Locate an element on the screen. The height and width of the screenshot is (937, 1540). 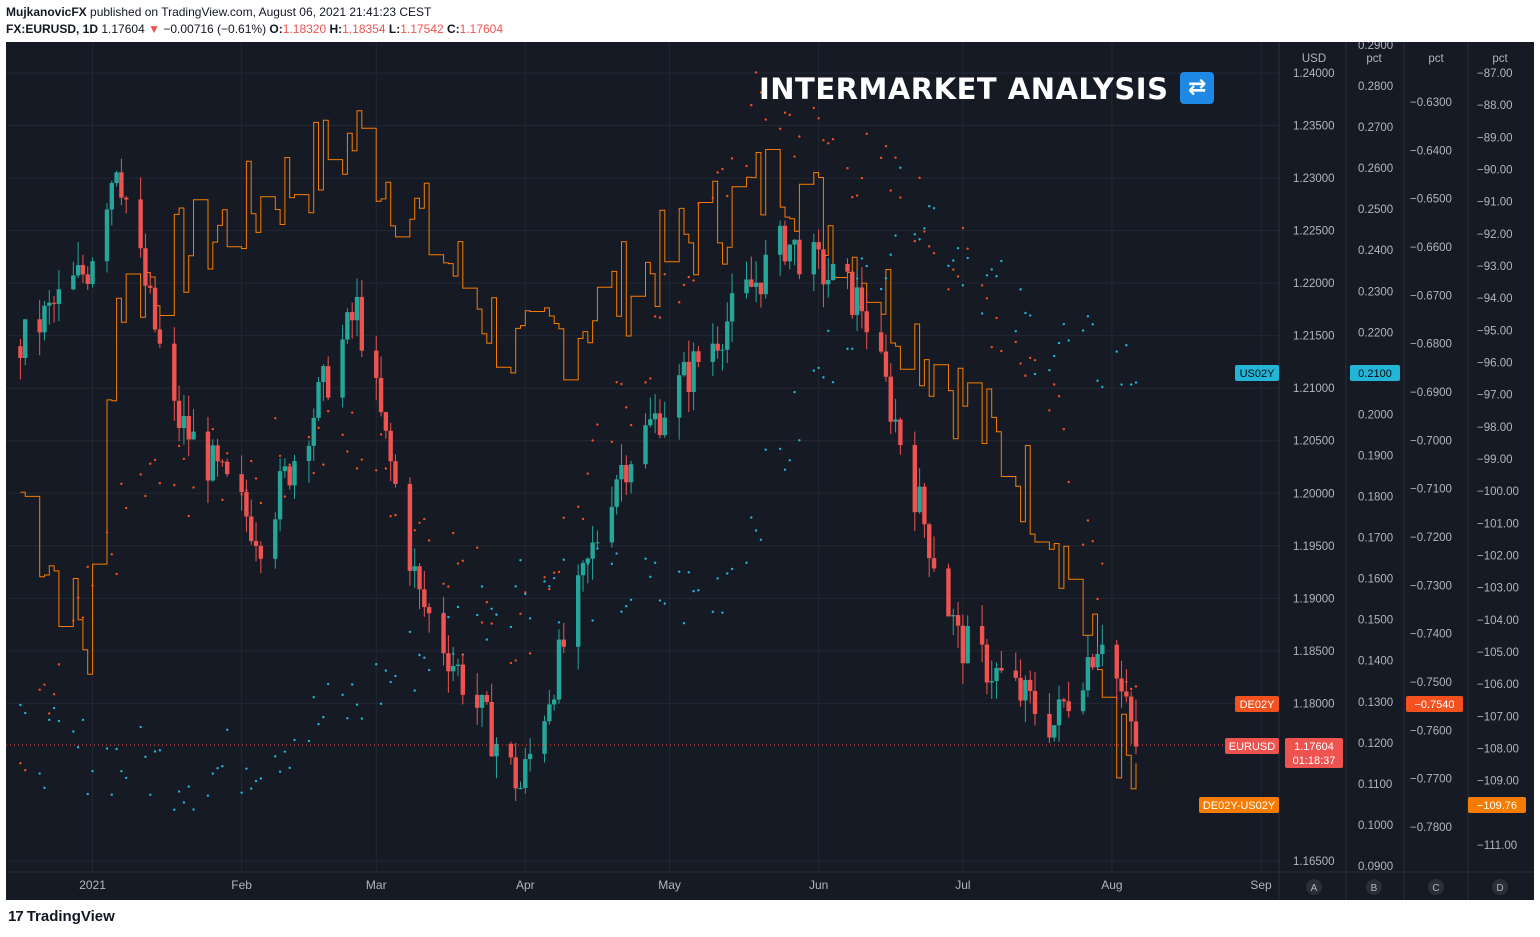
open-value: 1.18320 is located at coordinates (304, 29).